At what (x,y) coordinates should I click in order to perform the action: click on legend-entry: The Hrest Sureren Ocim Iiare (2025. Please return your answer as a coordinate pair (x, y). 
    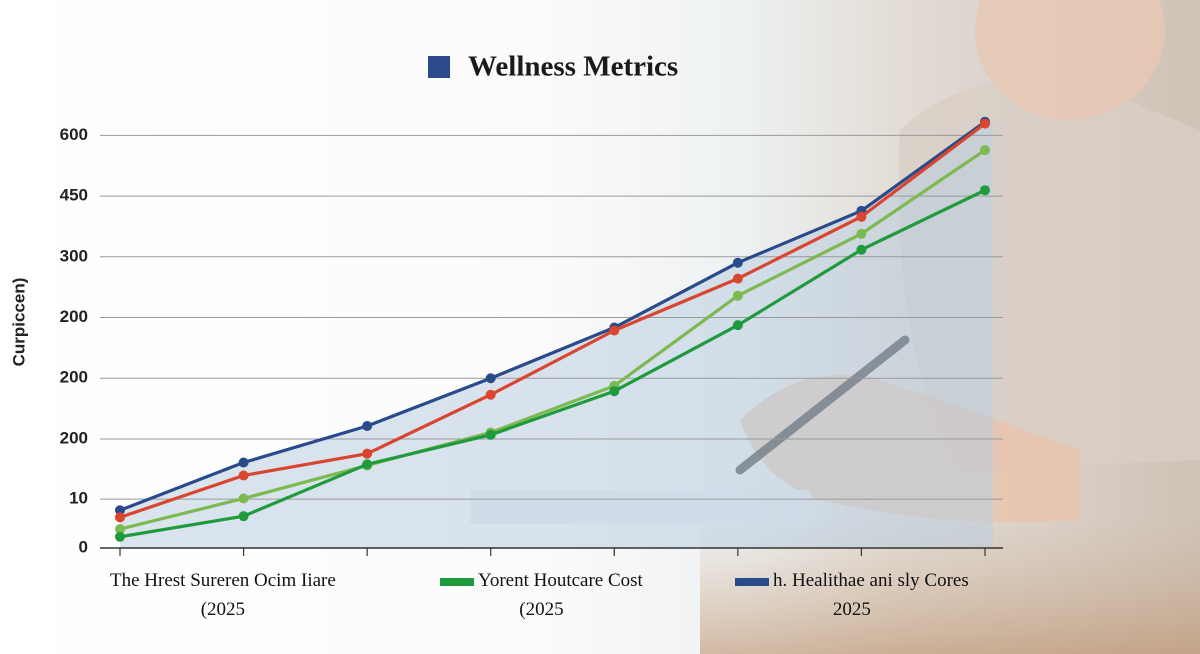
    Looking at the image, I should click on (223, 595).